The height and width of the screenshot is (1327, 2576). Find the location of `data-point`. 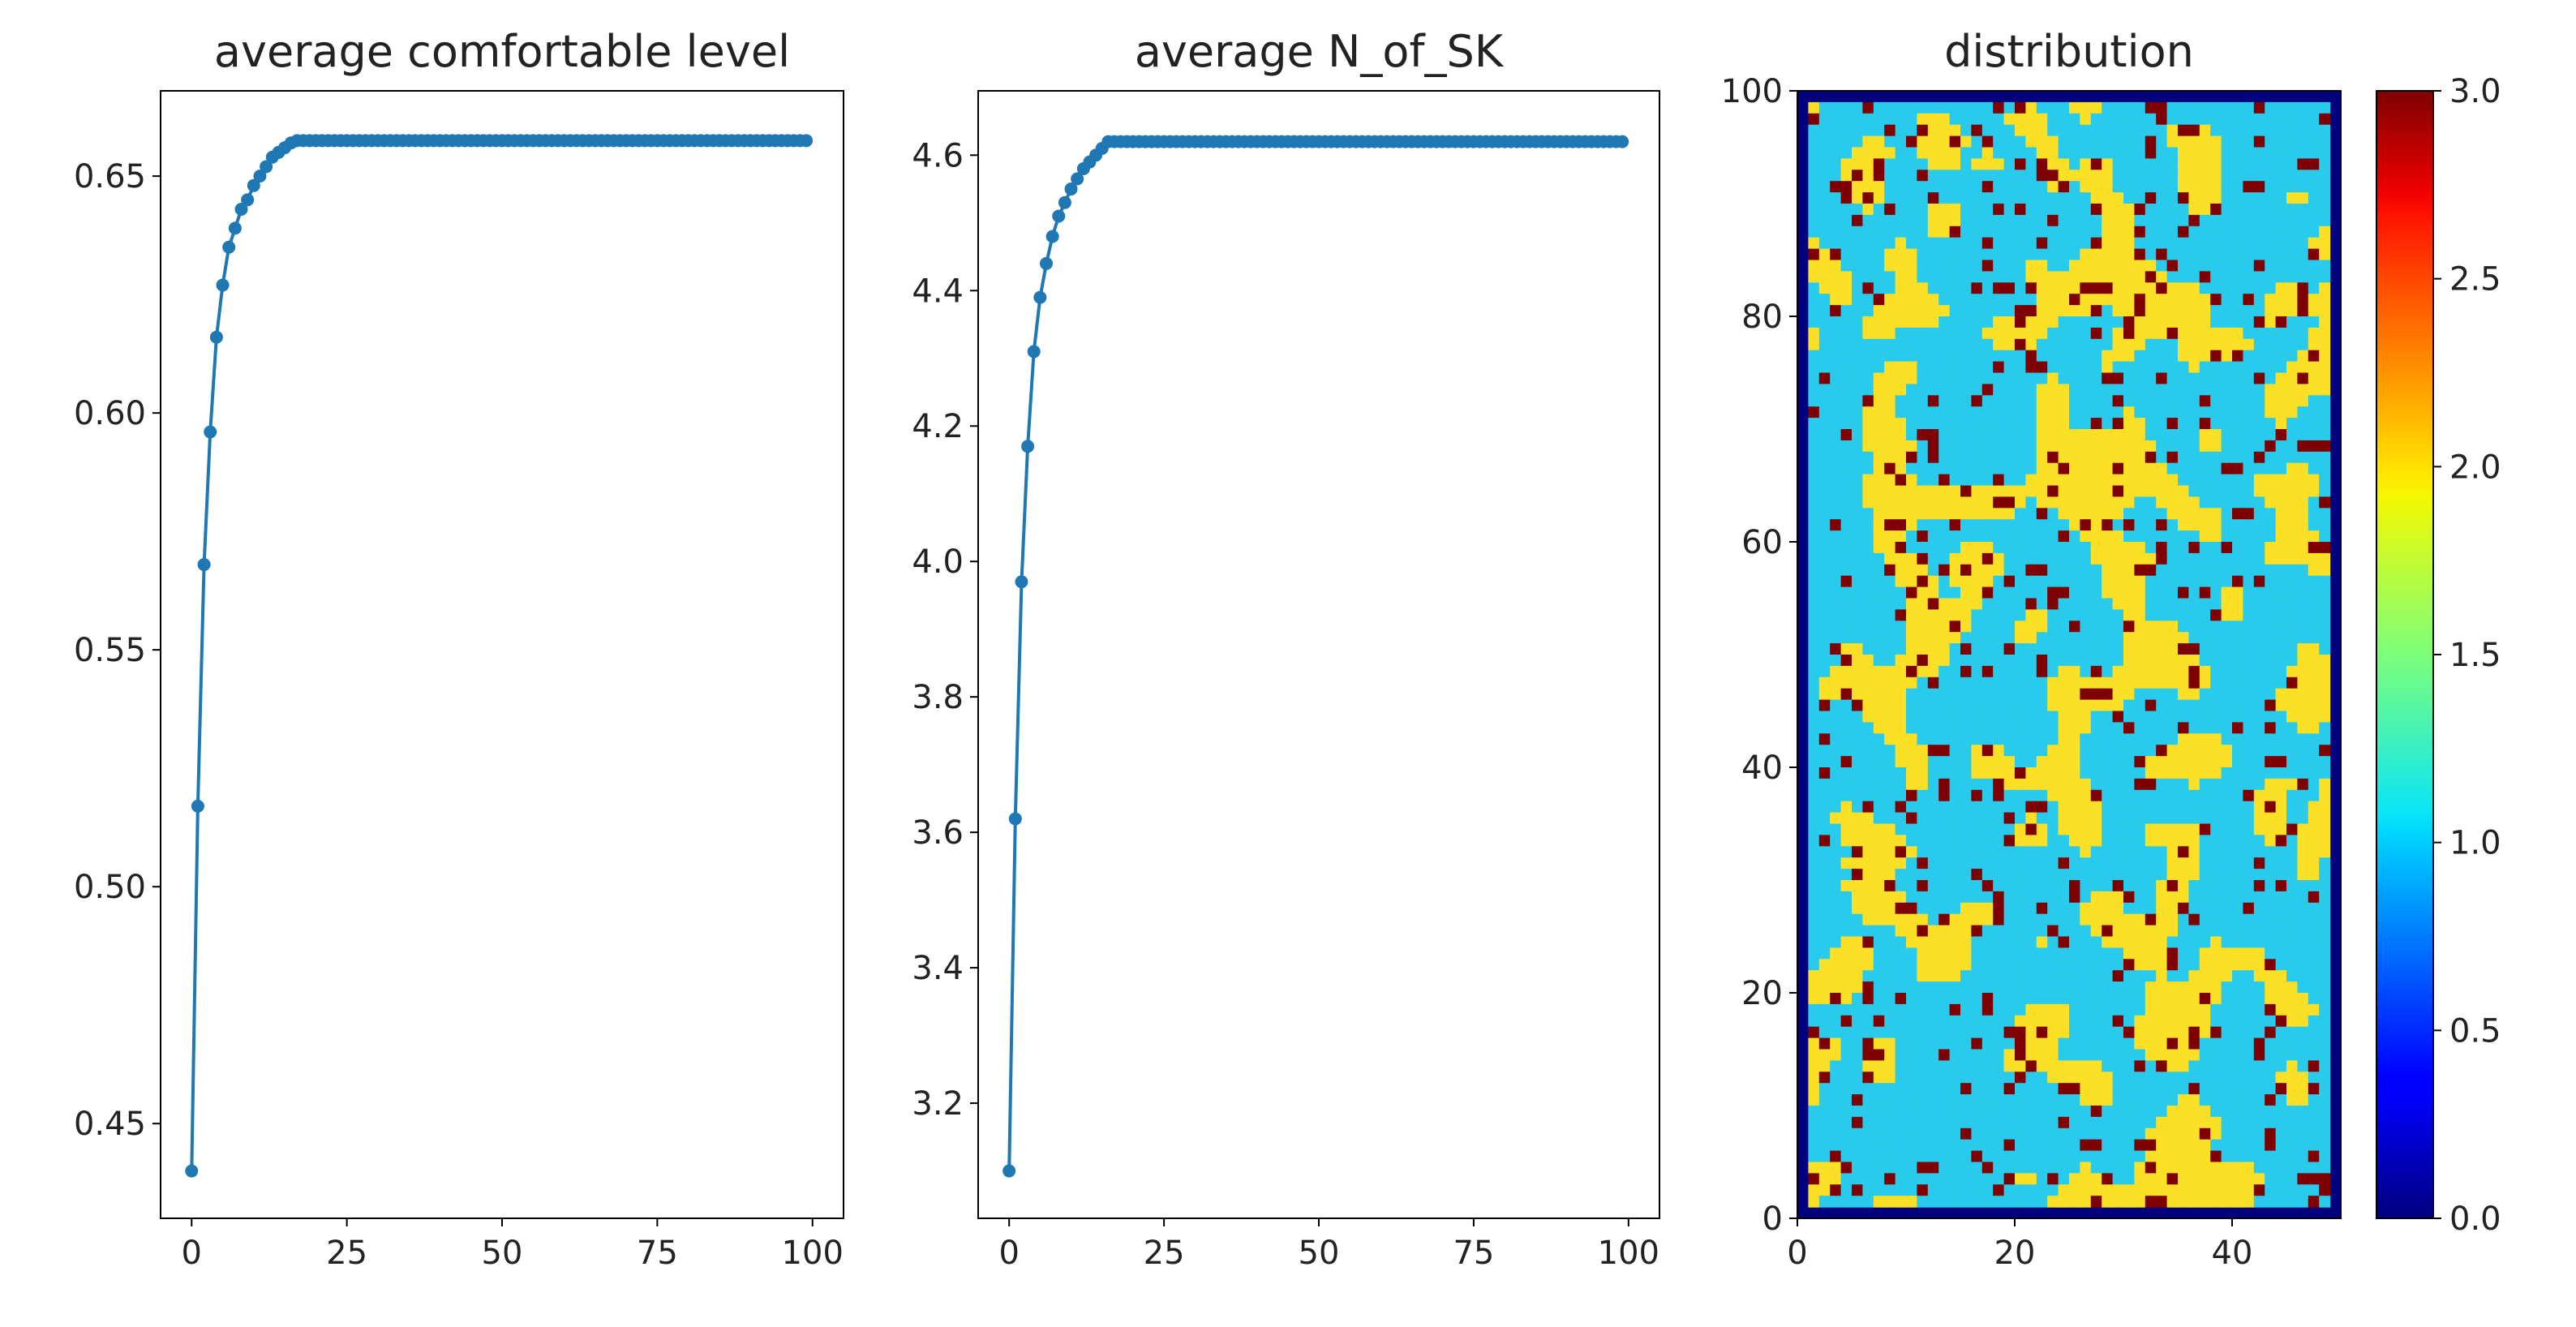

data-point is located at coordinates (235, 228).